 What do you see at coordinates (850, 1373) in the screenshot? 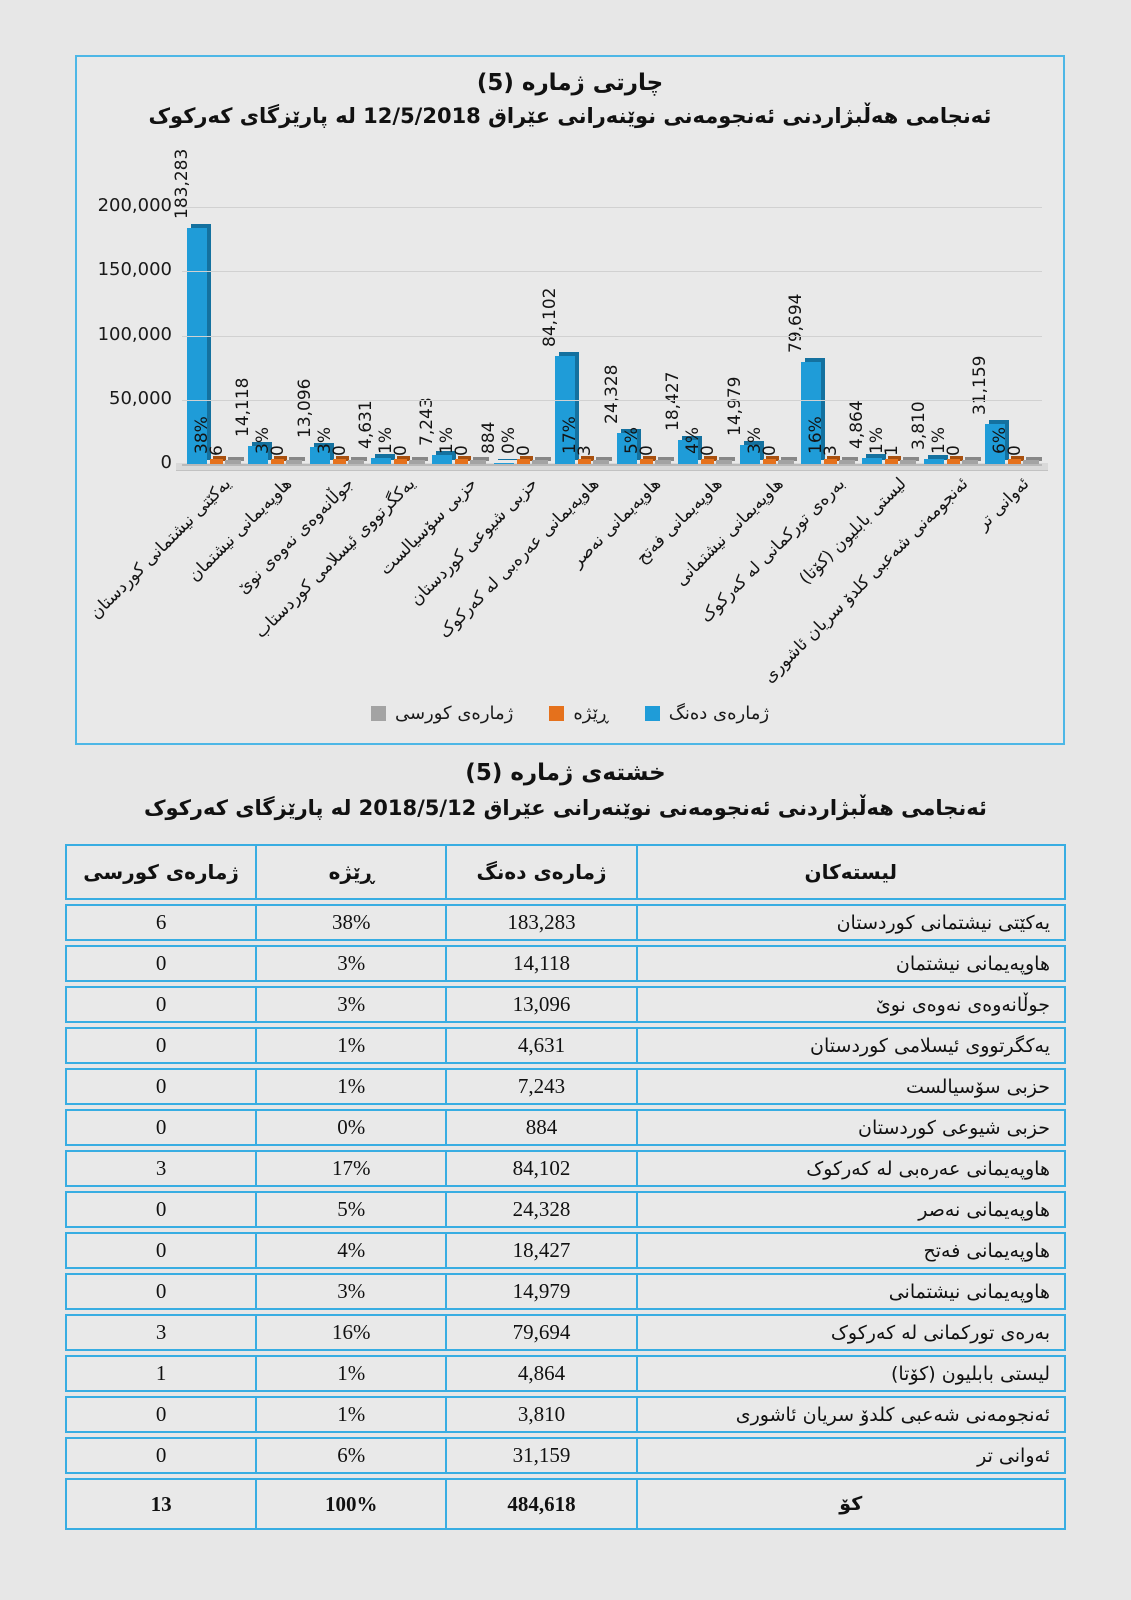
I see `cell-list-name: لیستی بابلیون (کۆتا)` at bounding box center [850, 1373].